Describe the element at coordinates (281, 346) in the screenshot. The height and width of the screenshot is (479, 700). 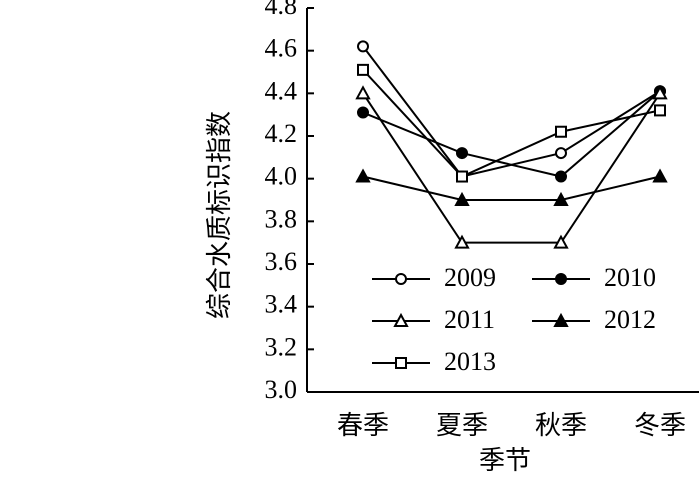
I see `y-tick-label: 3.2` at that location.